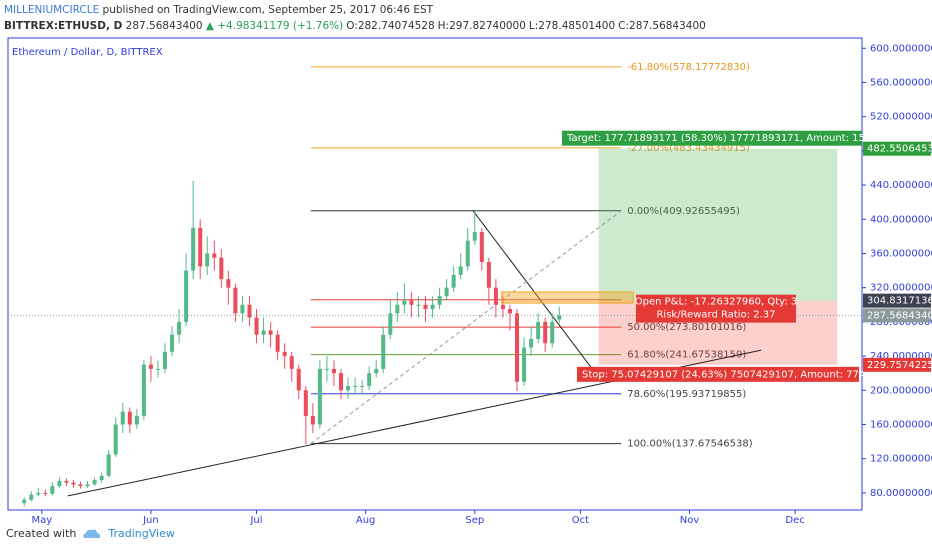  Describe the element at coordinates (715, 315) in the screenshot. I see `ratio-label: Risk/Reward Ratio: 2.37` at that location.